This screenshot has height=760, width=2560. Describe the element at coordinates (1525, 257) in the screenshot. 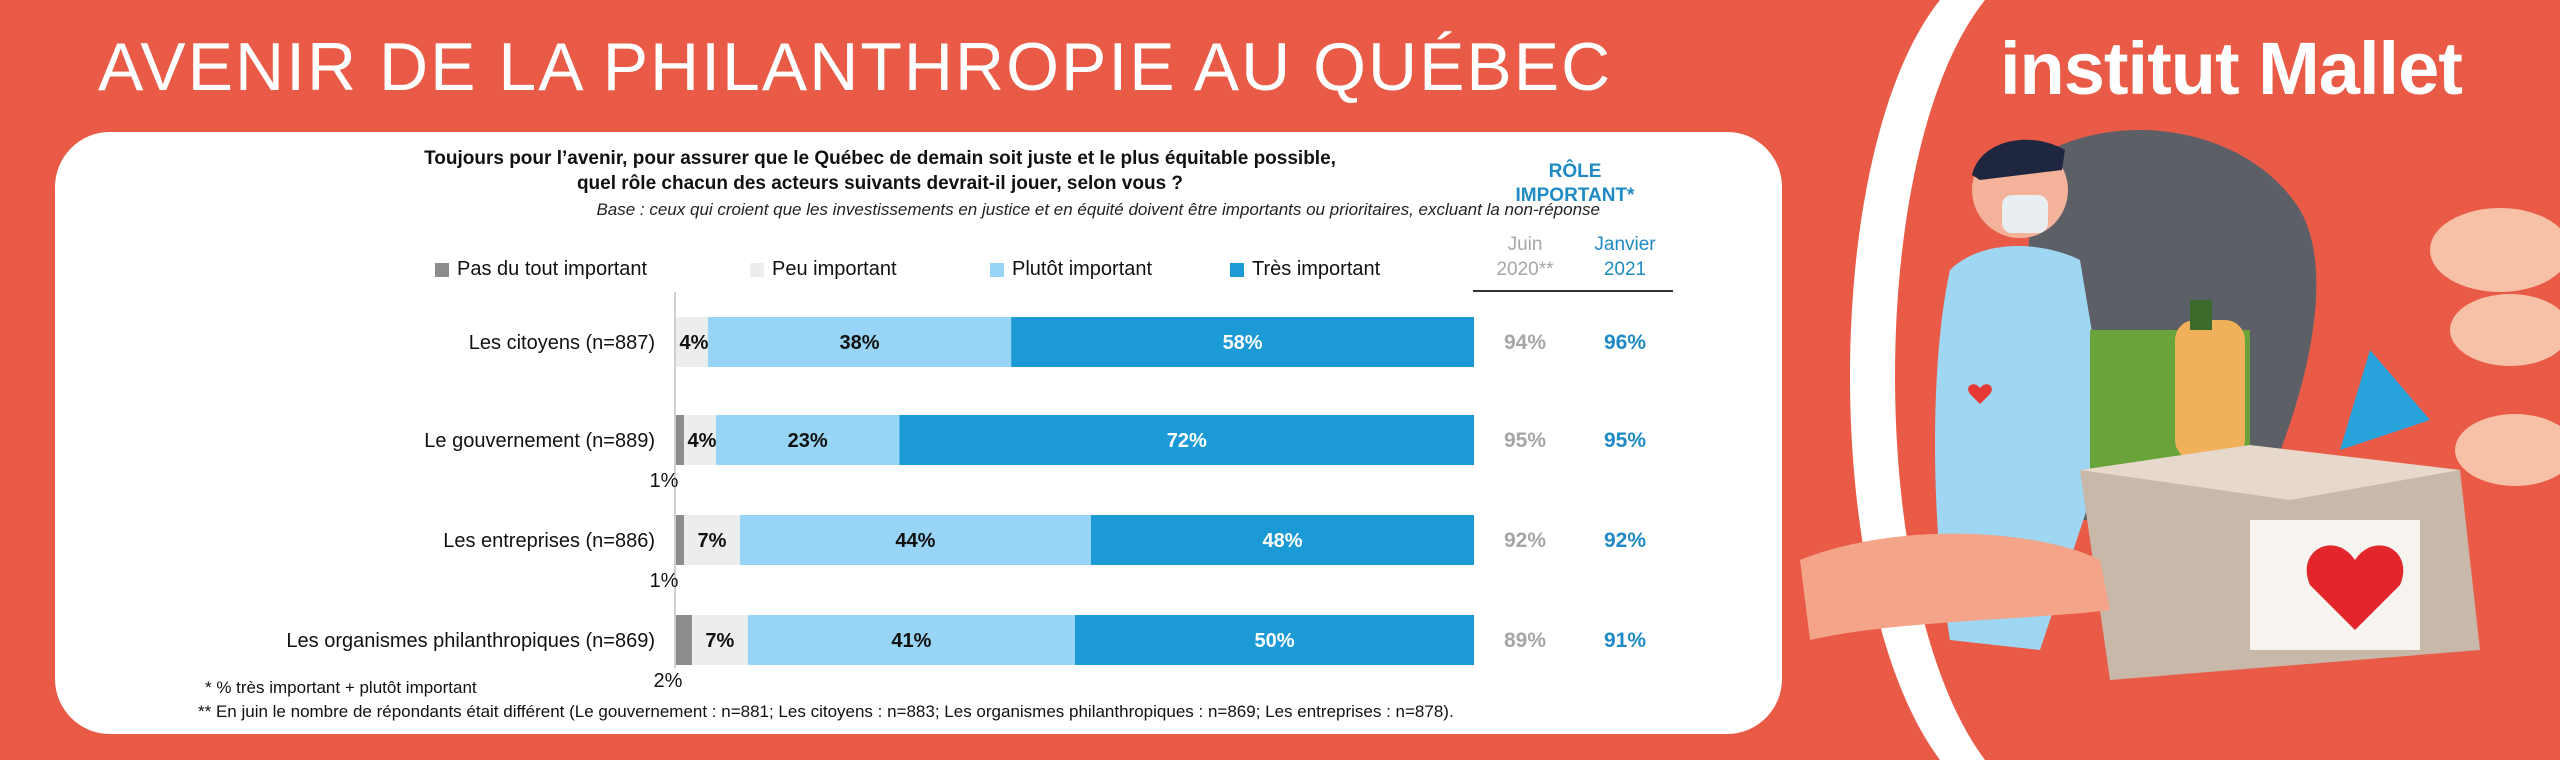

I see `column-header-juin: Juin 2020**` at that location.